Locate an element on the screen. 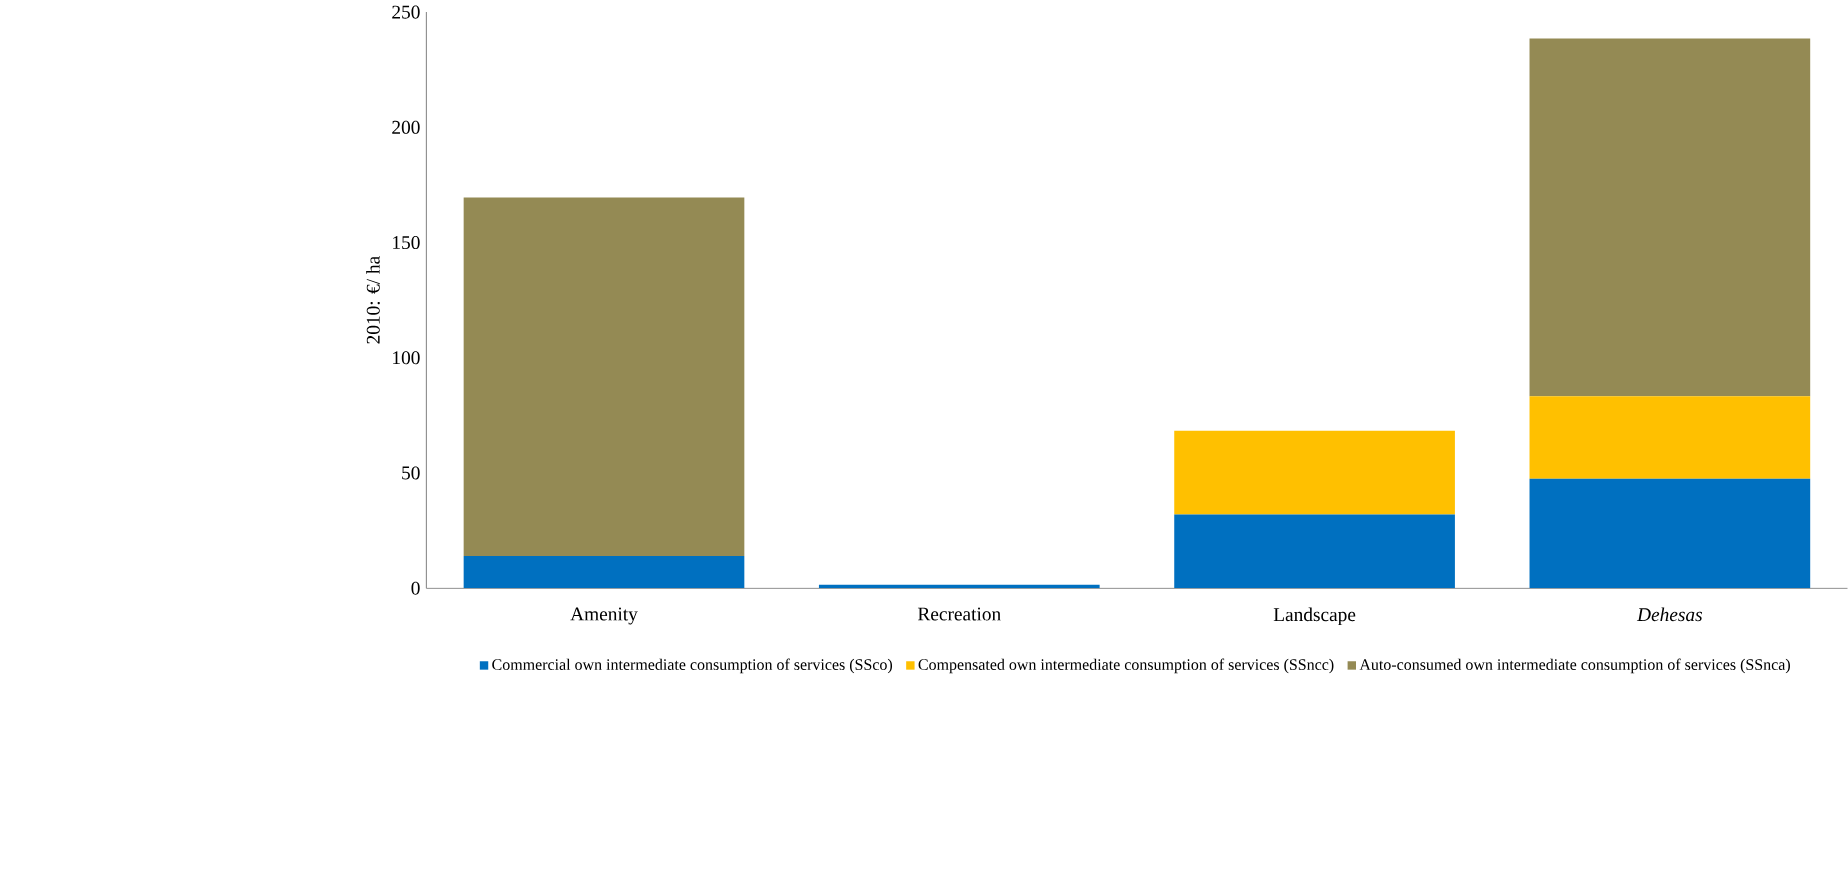  y-tick-label: 100 is located at coordinates (406, 358).